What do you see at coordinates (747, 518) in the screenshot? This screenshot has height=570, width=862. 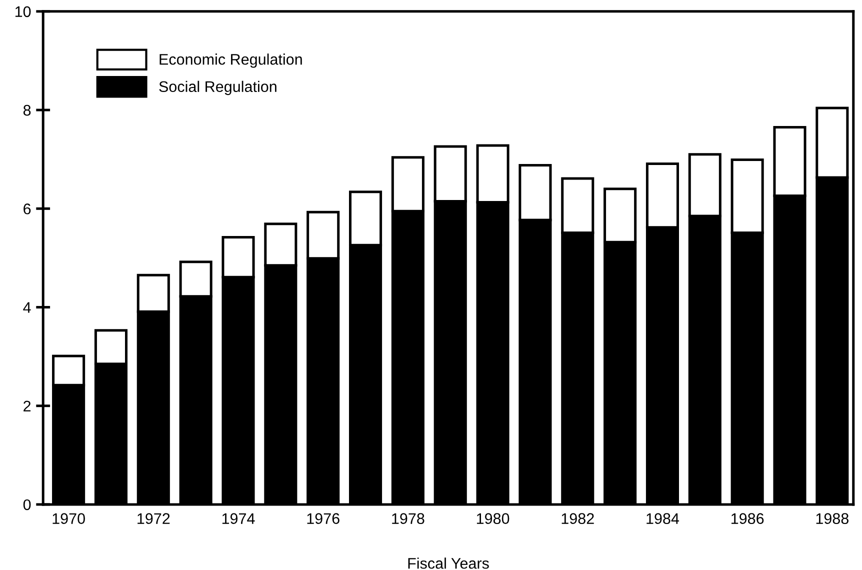 I see `x-tick-label: 1986` at bounding box center [747, 518].